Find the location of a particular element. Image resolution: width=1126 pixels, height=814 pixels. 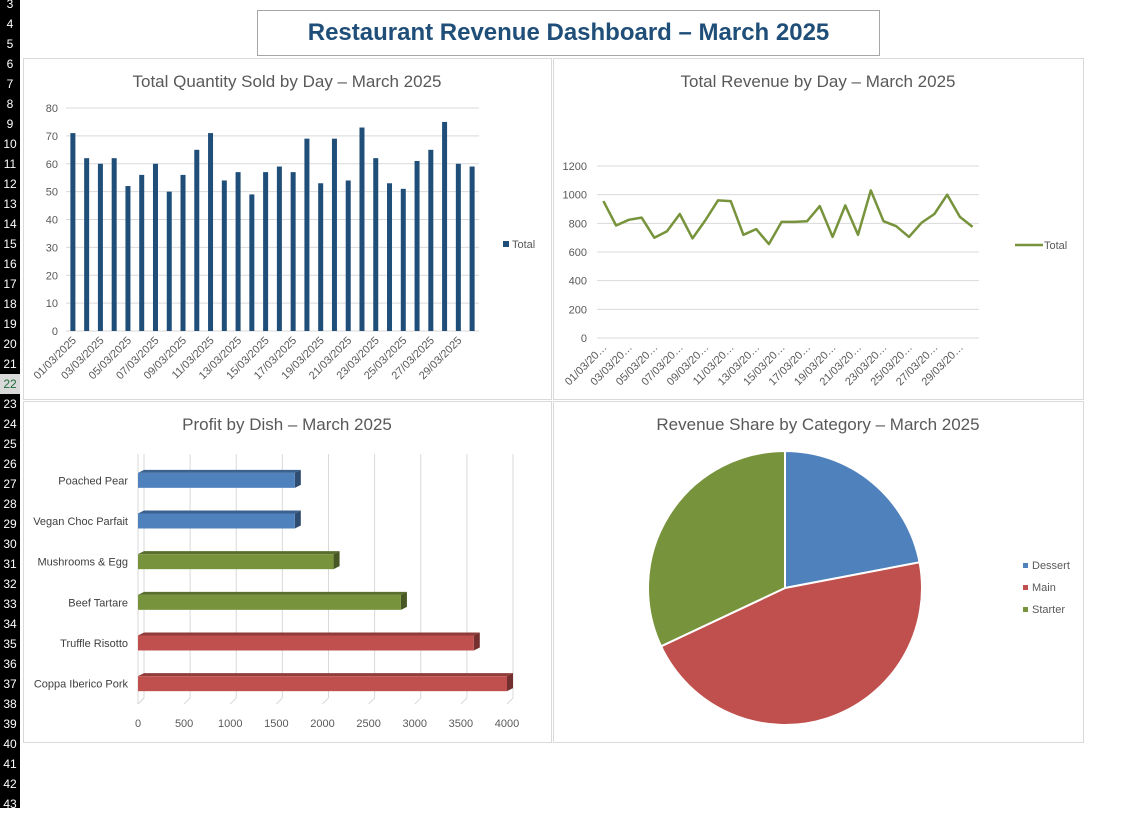

row-header-26: 26 is located at coordinates (10, 464).